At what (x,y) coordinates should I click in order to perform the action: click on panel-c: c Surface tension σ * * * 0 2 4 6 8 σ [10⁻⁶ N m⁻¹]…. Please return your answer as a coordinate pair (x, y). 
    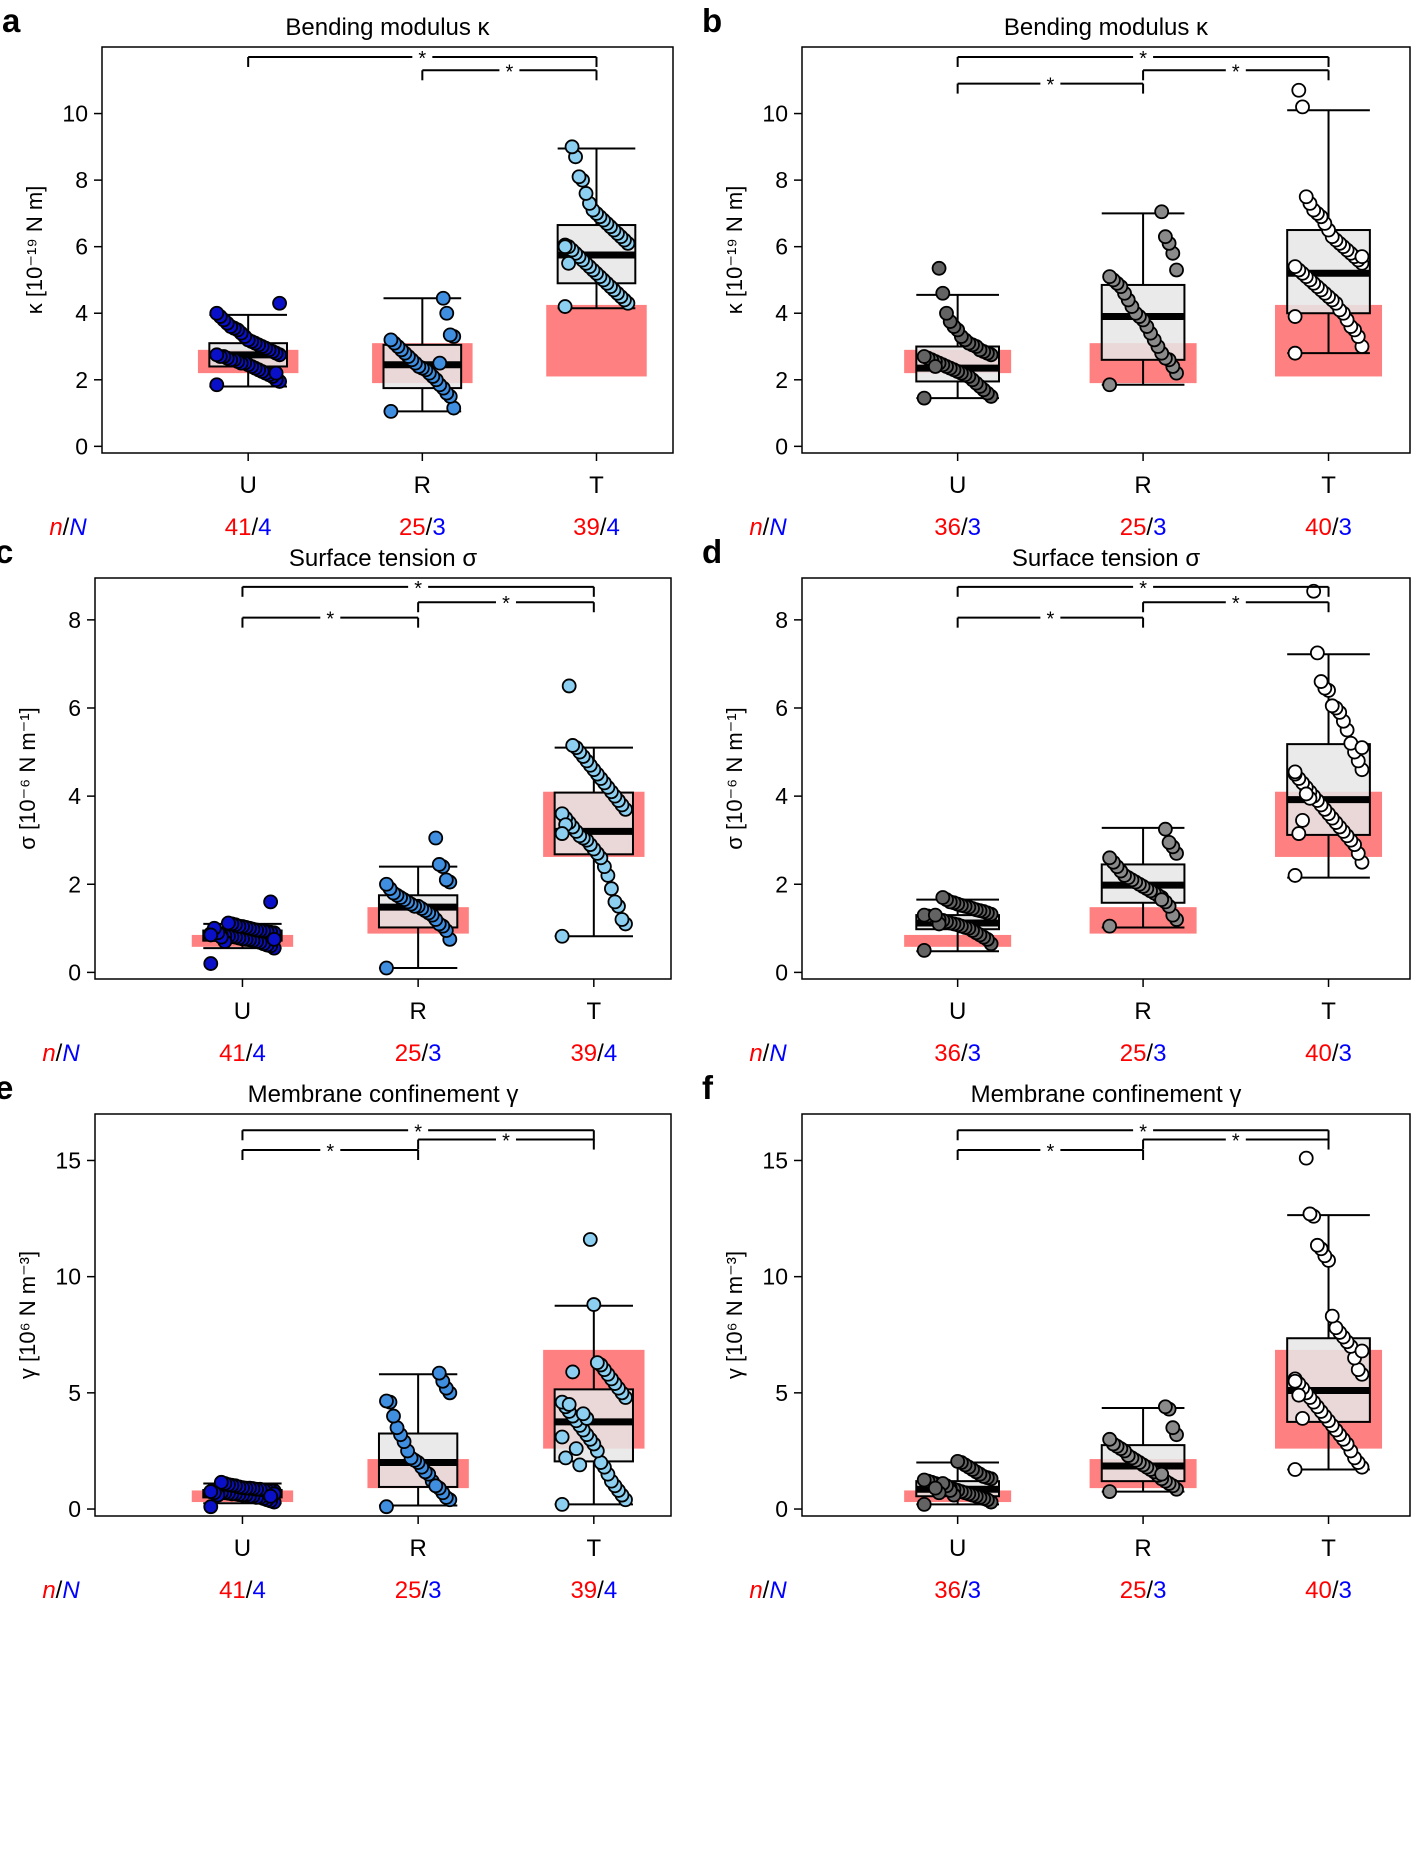
    Looking at the image, I should click on (336, 800).